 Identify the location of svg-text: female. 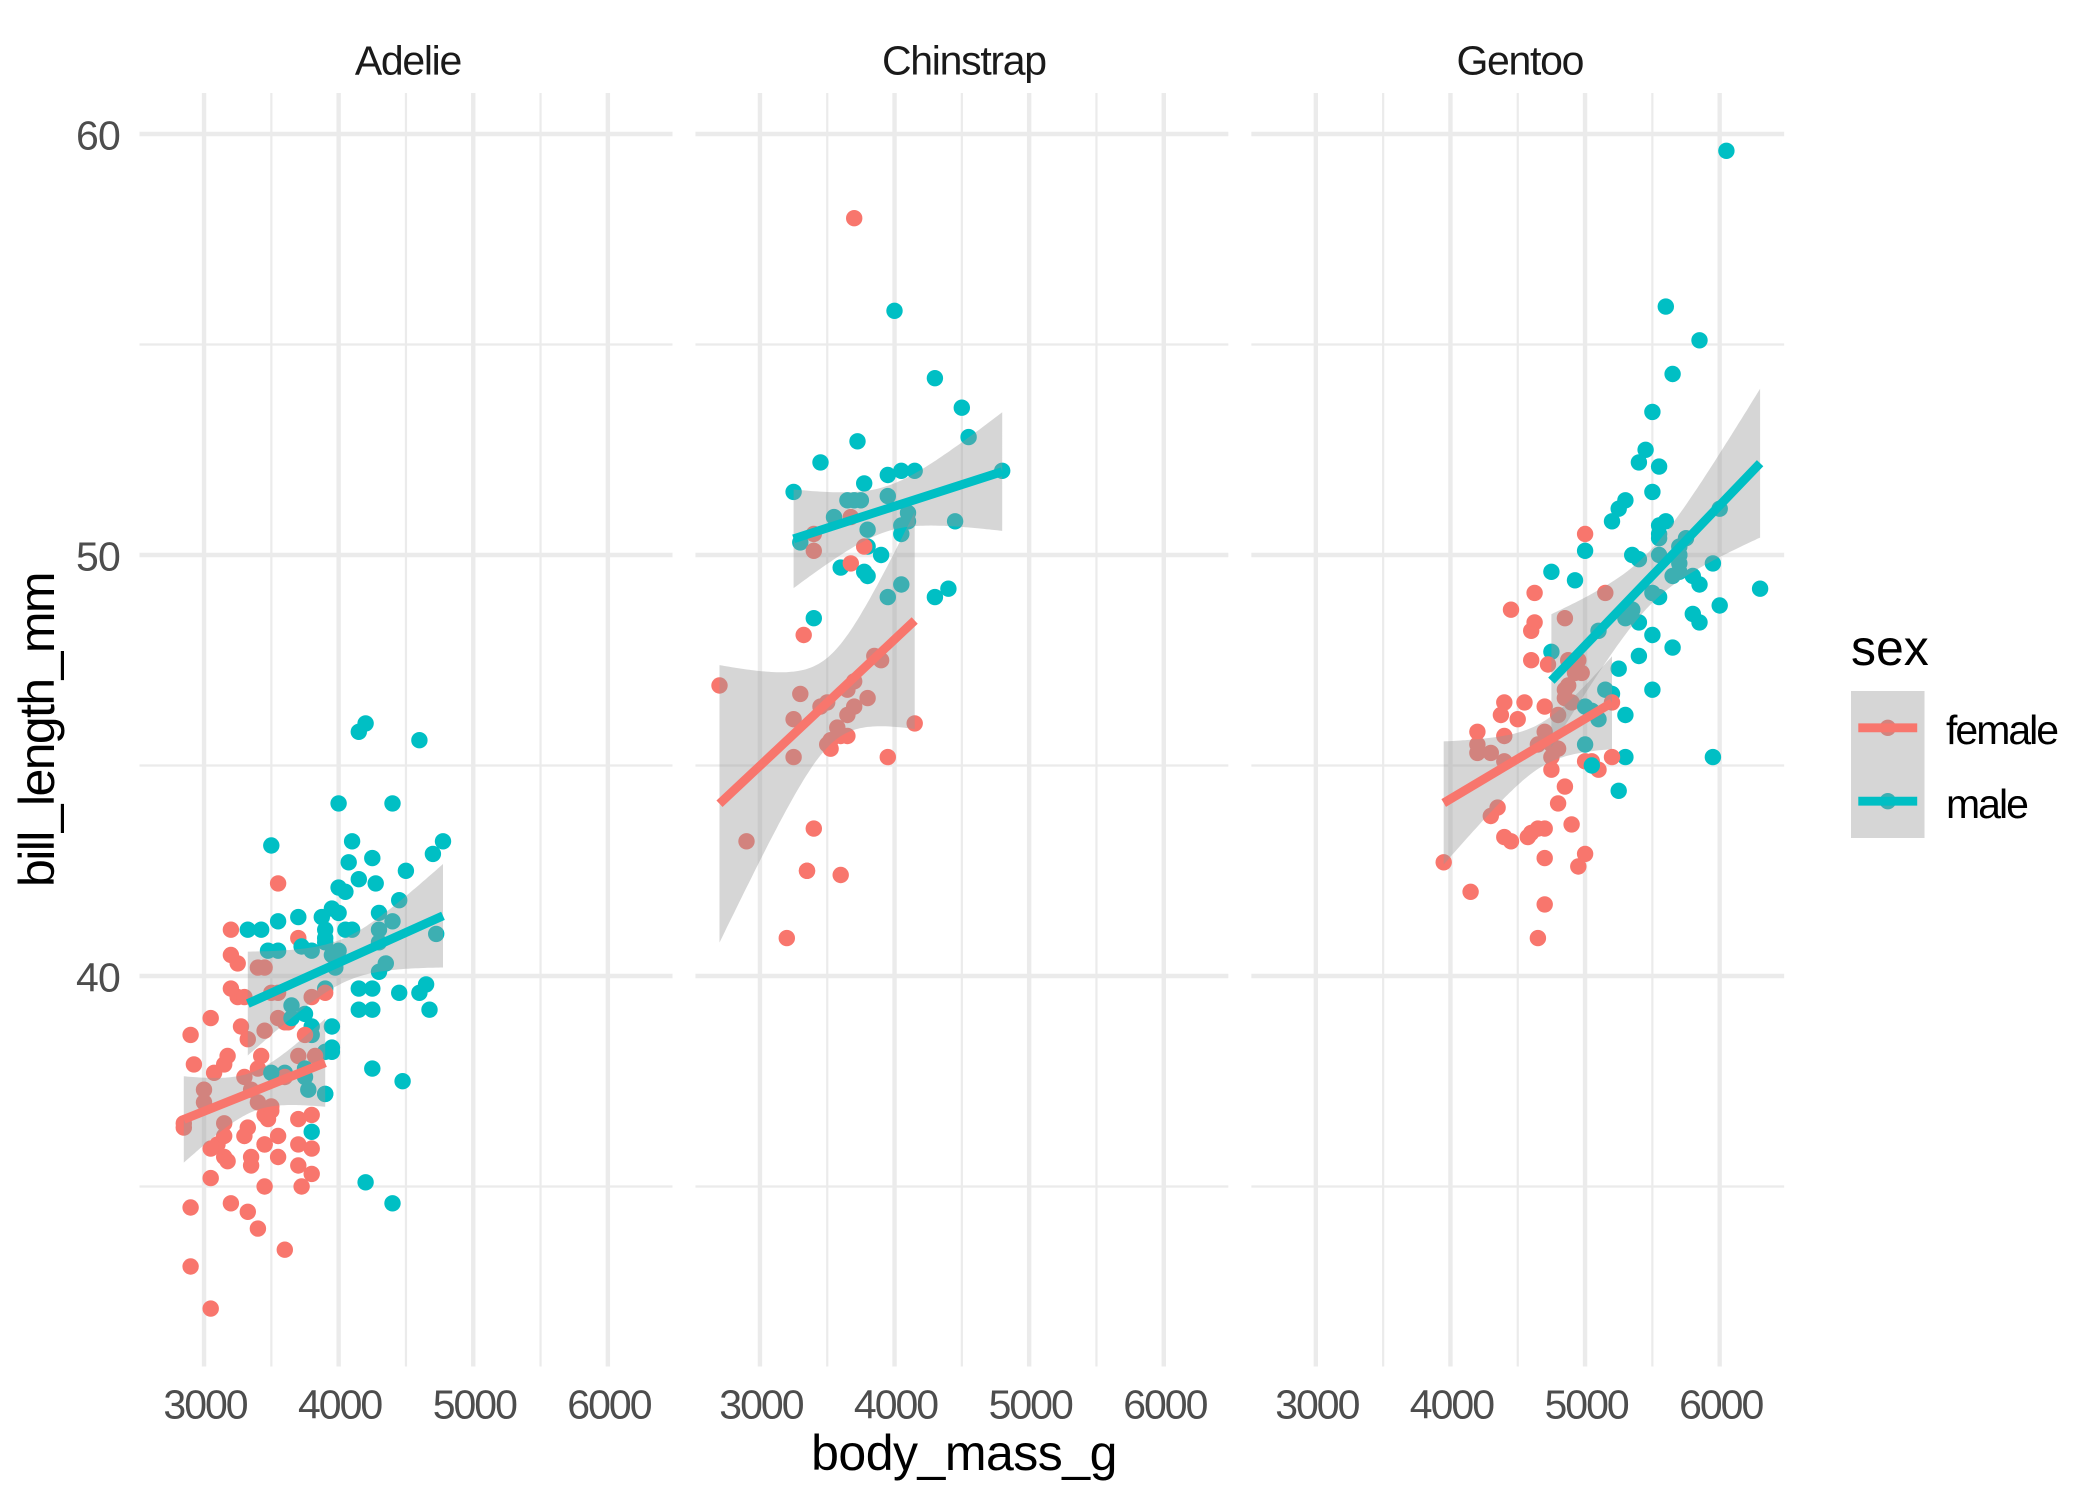
(2001, 730).